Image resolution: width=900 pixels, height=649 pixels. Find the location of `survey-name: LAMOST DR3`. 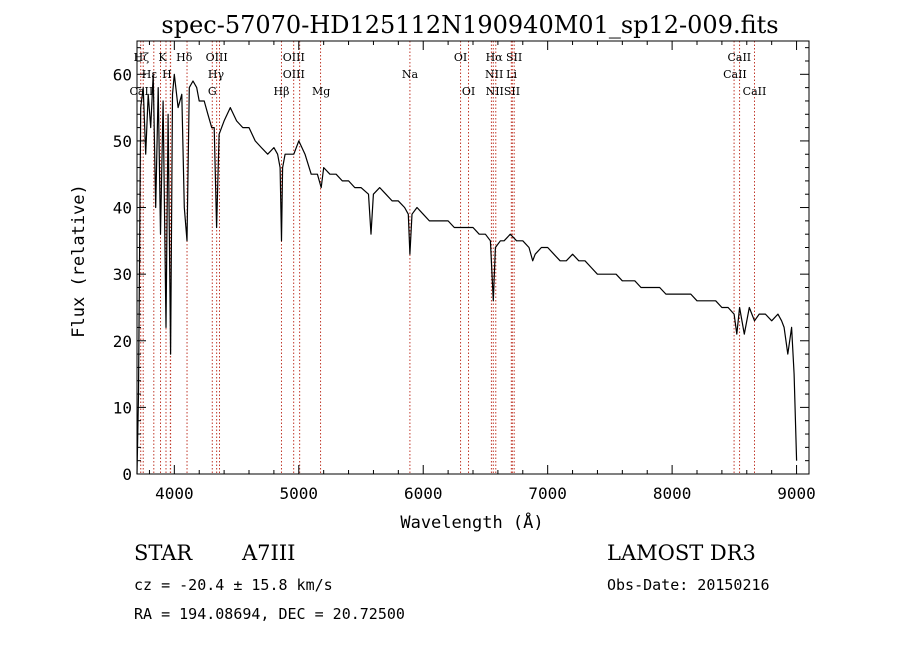

survey-name: LAMOST DR3 is located at coordinates (681, 553).